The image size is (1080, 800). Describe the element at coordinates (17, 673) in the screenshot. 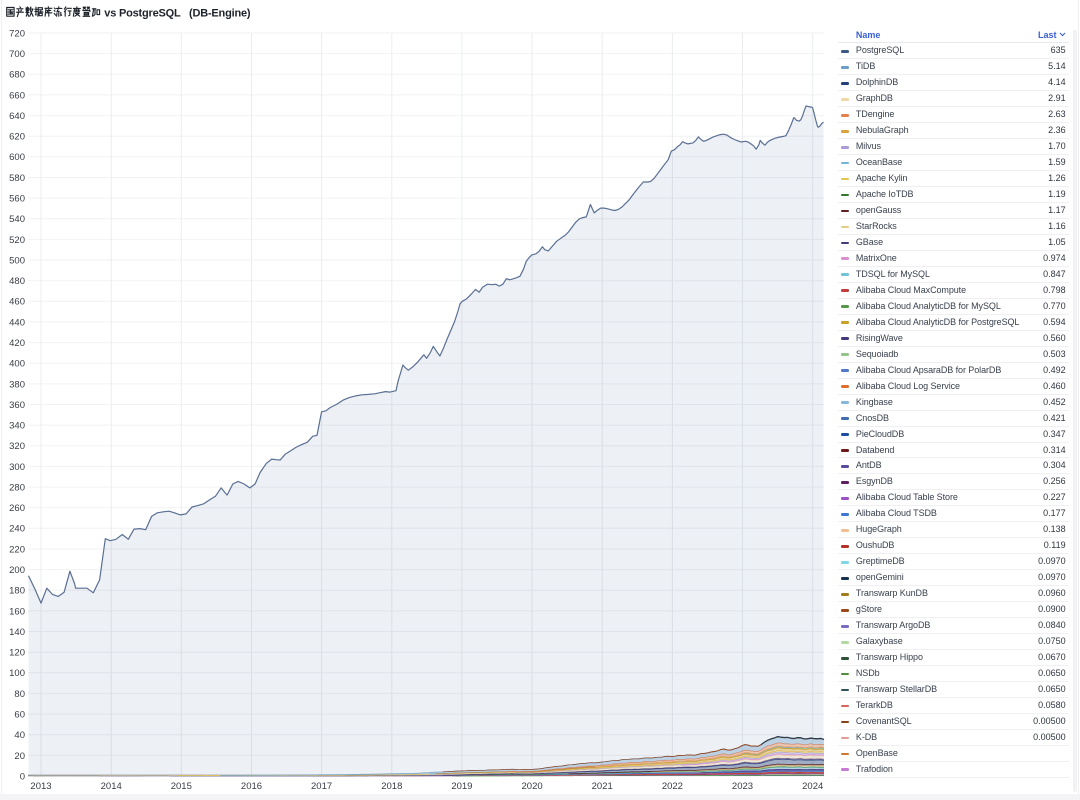

I see `svg-text: 100` at that location.